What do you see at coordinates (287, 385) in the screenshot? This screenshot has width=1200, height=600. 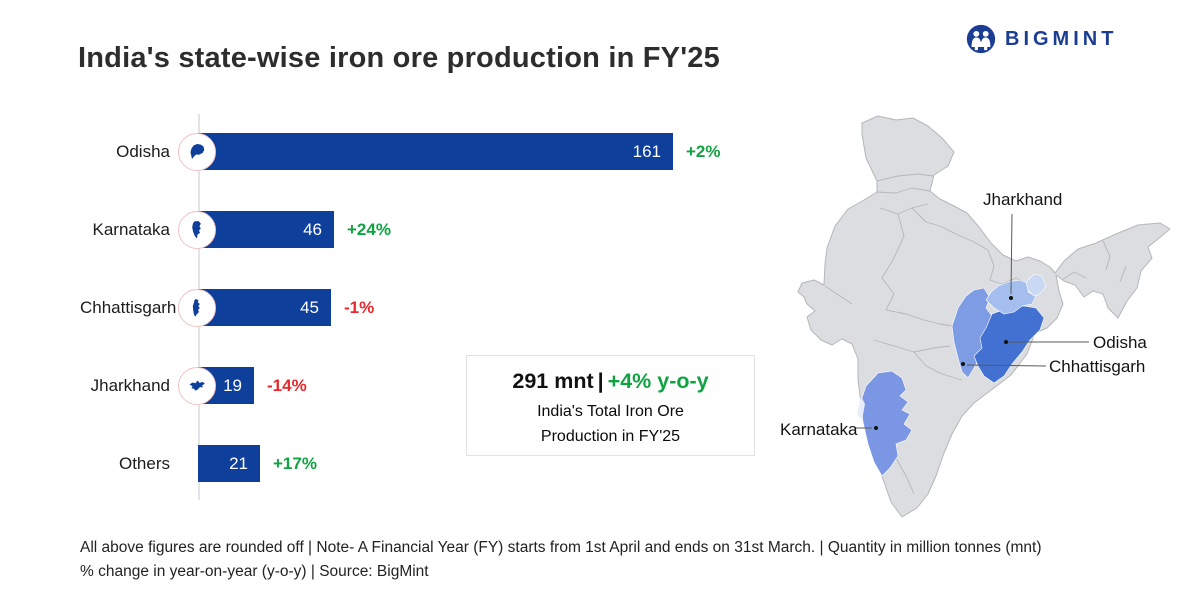 I see `yoy-change-label: -14%` at bounding box center [287, 385].